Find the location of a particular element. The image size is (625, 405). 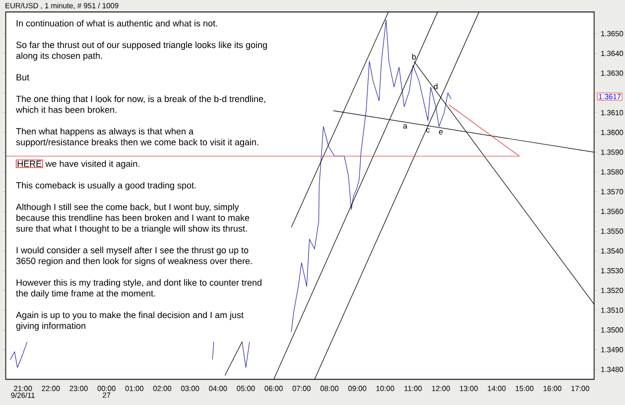

annotation: In continuation of what is authentic and what is not. is located at coordinates (117, 23).